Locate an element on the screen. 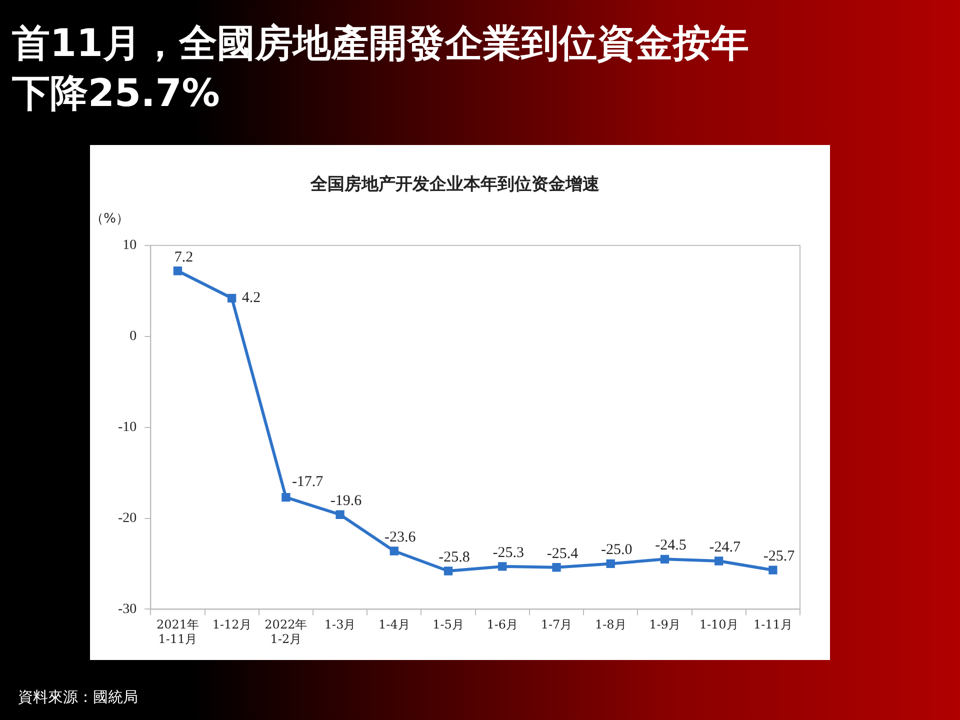 The height and width of the screenshot is (720, 960). y-tick-label: 0 is located at coordinates (133, 336).